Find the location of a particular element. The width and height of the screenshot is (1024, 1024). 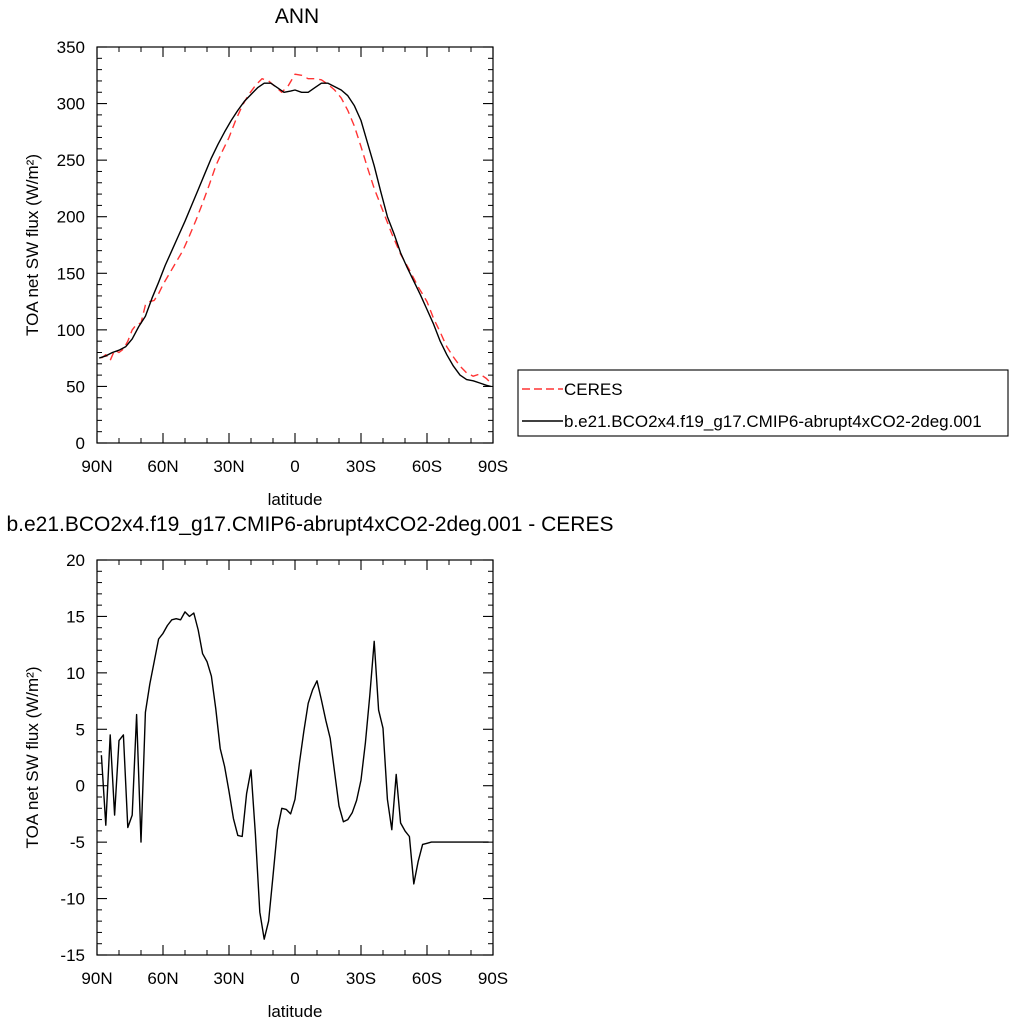

y-tick-label: 250 is located at coordinates (71, 160).